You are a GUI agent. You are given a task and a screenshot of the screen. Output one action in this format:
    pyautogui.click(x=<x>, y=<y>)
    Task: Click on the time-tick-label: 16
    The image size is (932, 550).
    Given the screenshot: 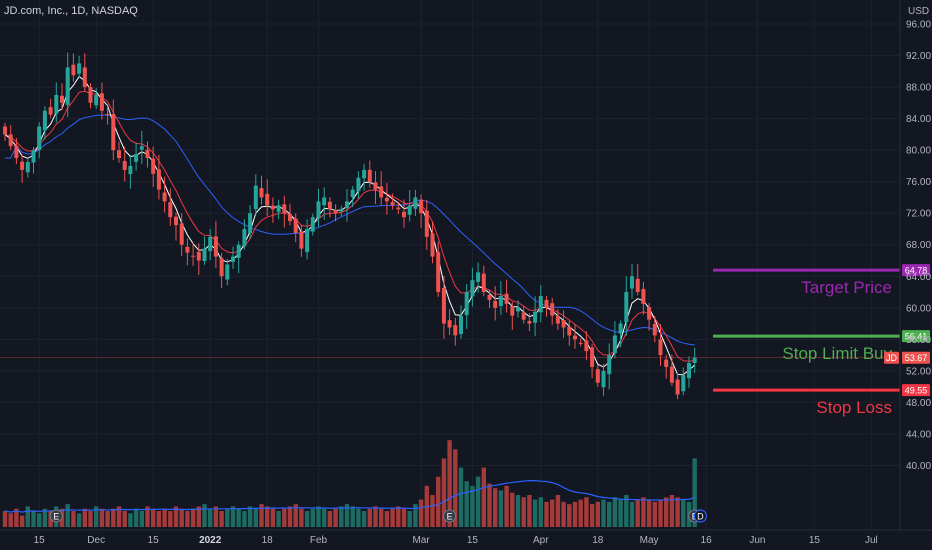 What is the action you would take?
    pyautogui.click(x=707, y=540)
    